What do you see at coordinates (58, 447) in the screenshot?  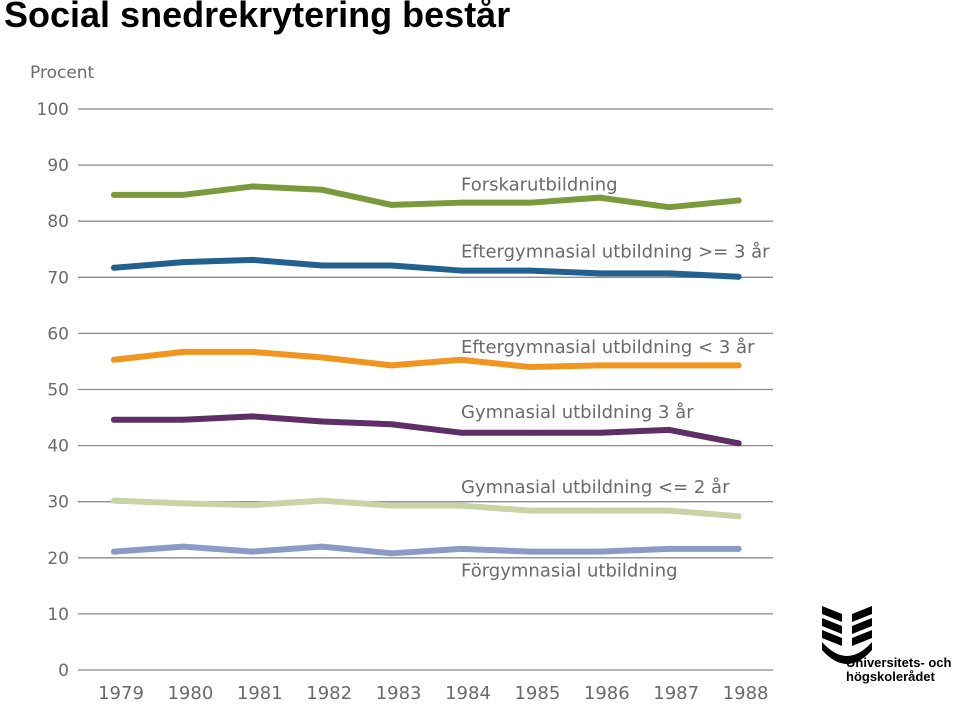 I see `y-tick-label: 40` at bounding box center [58, 447].